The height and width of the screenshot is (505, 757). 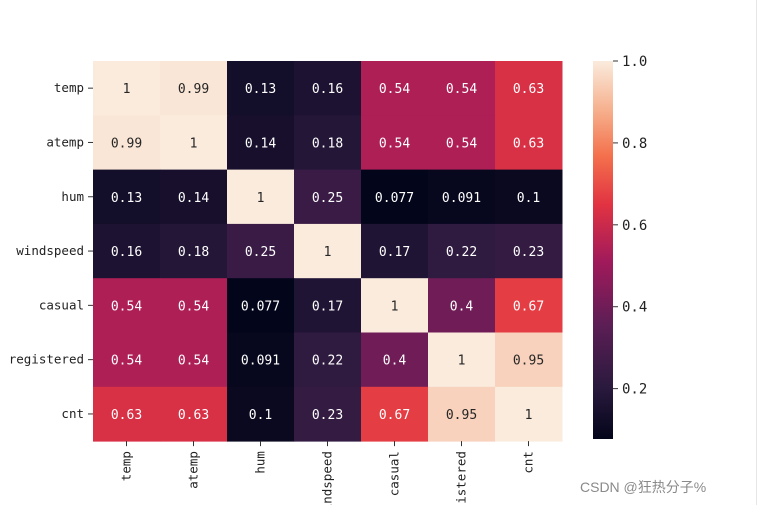 What do you see at coordinates (61, 304) in the screenshot?
I see `row-tick-label: casual` at bounding box center [61, 304].